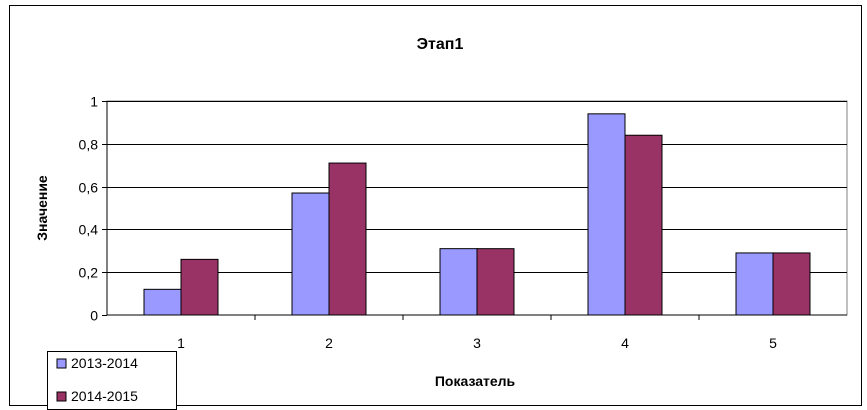 Image resolution: width=867 pixels, height=410 pixels. What do you see at coordinates (475, 381) in the screenshot?
I see `x-axis-title: Показатель` at bounding box center [475, 381].